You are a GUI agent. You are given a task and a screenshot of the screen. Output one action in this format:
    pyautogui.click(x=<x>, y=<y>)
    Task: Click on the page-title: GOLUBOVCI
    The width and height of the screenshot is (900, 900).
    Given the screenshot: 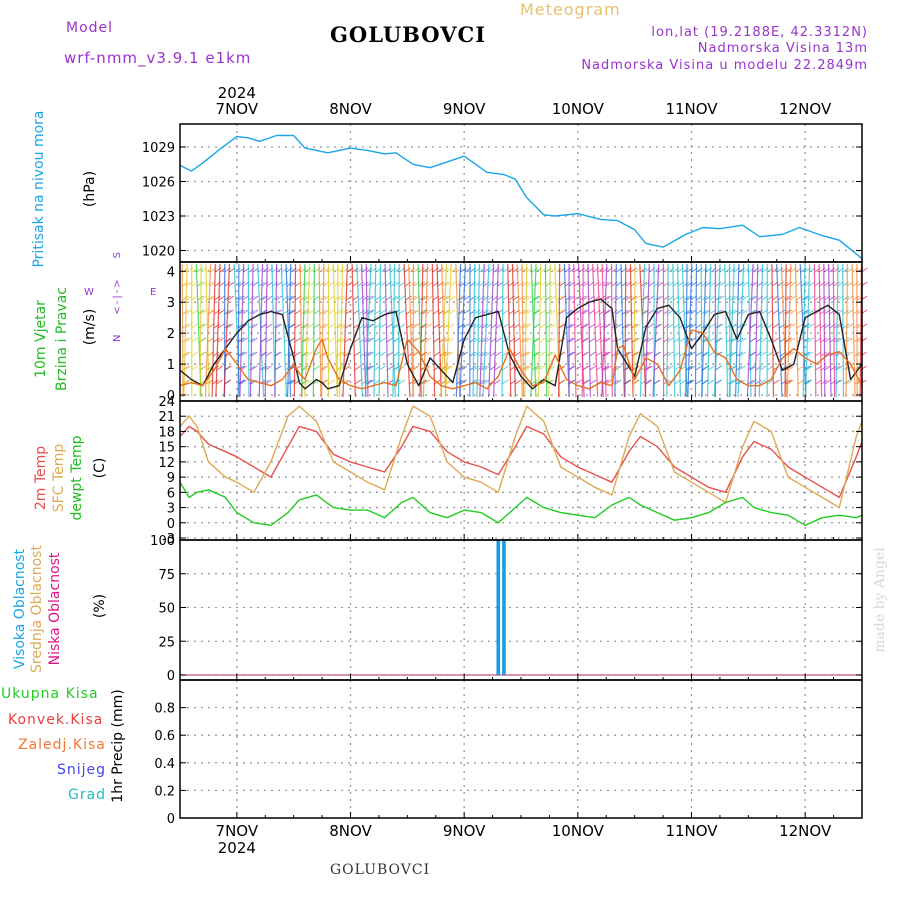 What is the action you would take?
    pyautogui.click(x=408, y=34)
    